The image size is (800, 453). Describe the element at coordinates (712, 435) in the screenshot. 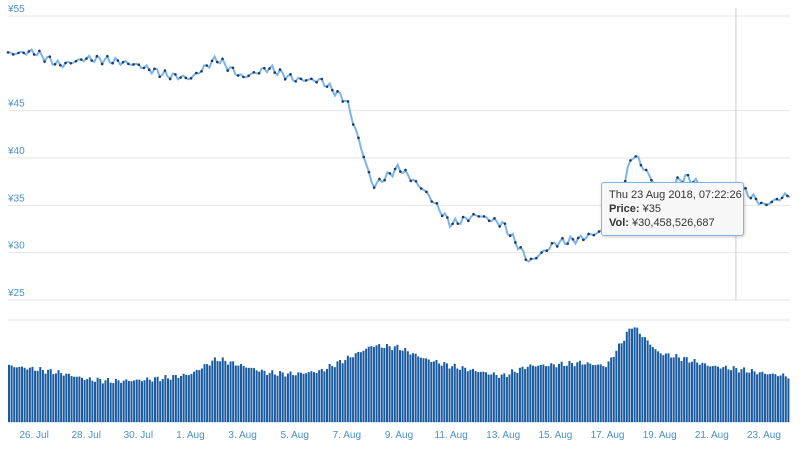

I see `x-tick-label: 21. Aug` at that location.